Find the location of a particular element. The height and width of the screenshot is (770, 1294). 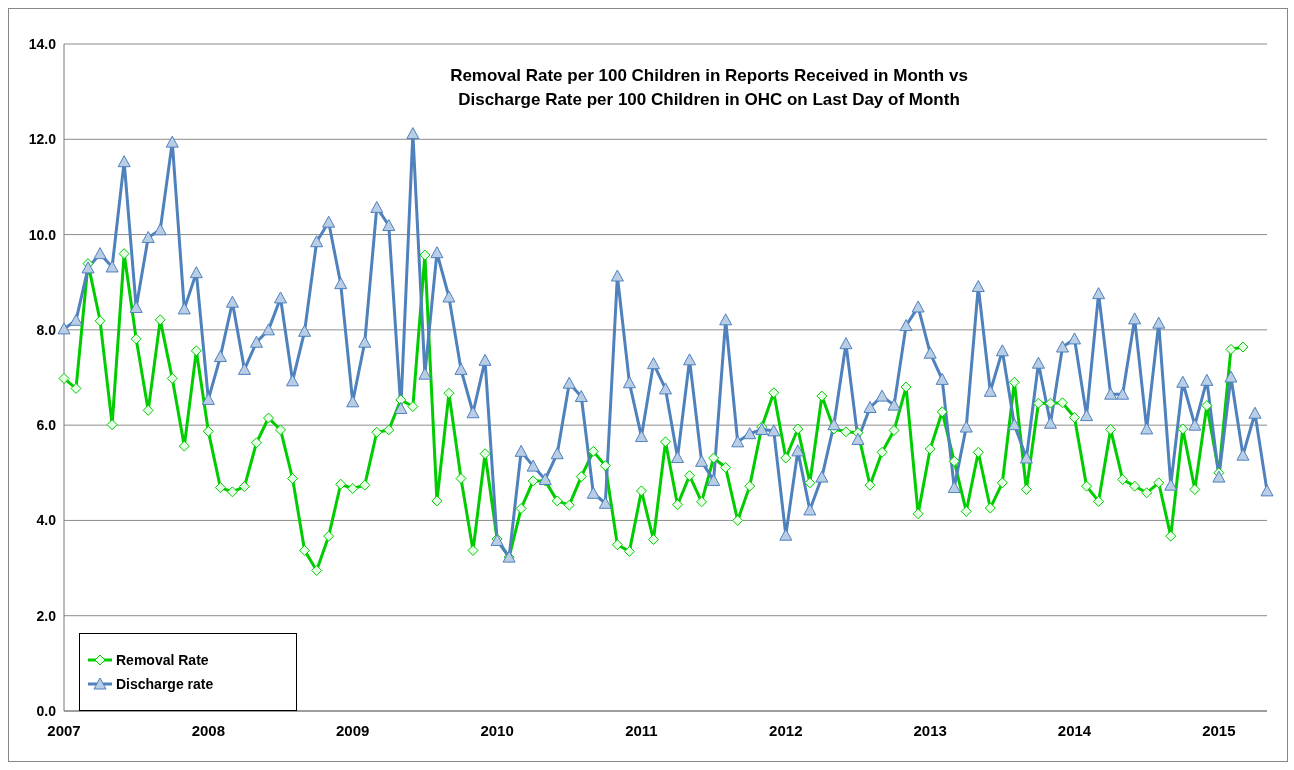

y-tick-label: 10.0 is located at coordinates (42, 234).